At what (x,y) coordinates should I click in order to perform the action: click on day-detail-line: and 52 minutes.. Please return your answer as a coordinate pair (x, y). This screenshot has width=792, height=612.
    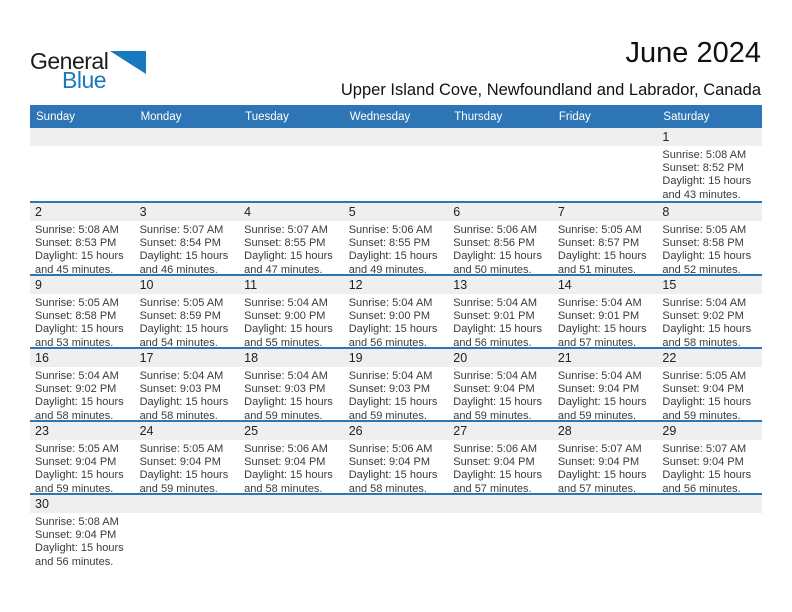
    Looking at the image, I should click on (701, 268).